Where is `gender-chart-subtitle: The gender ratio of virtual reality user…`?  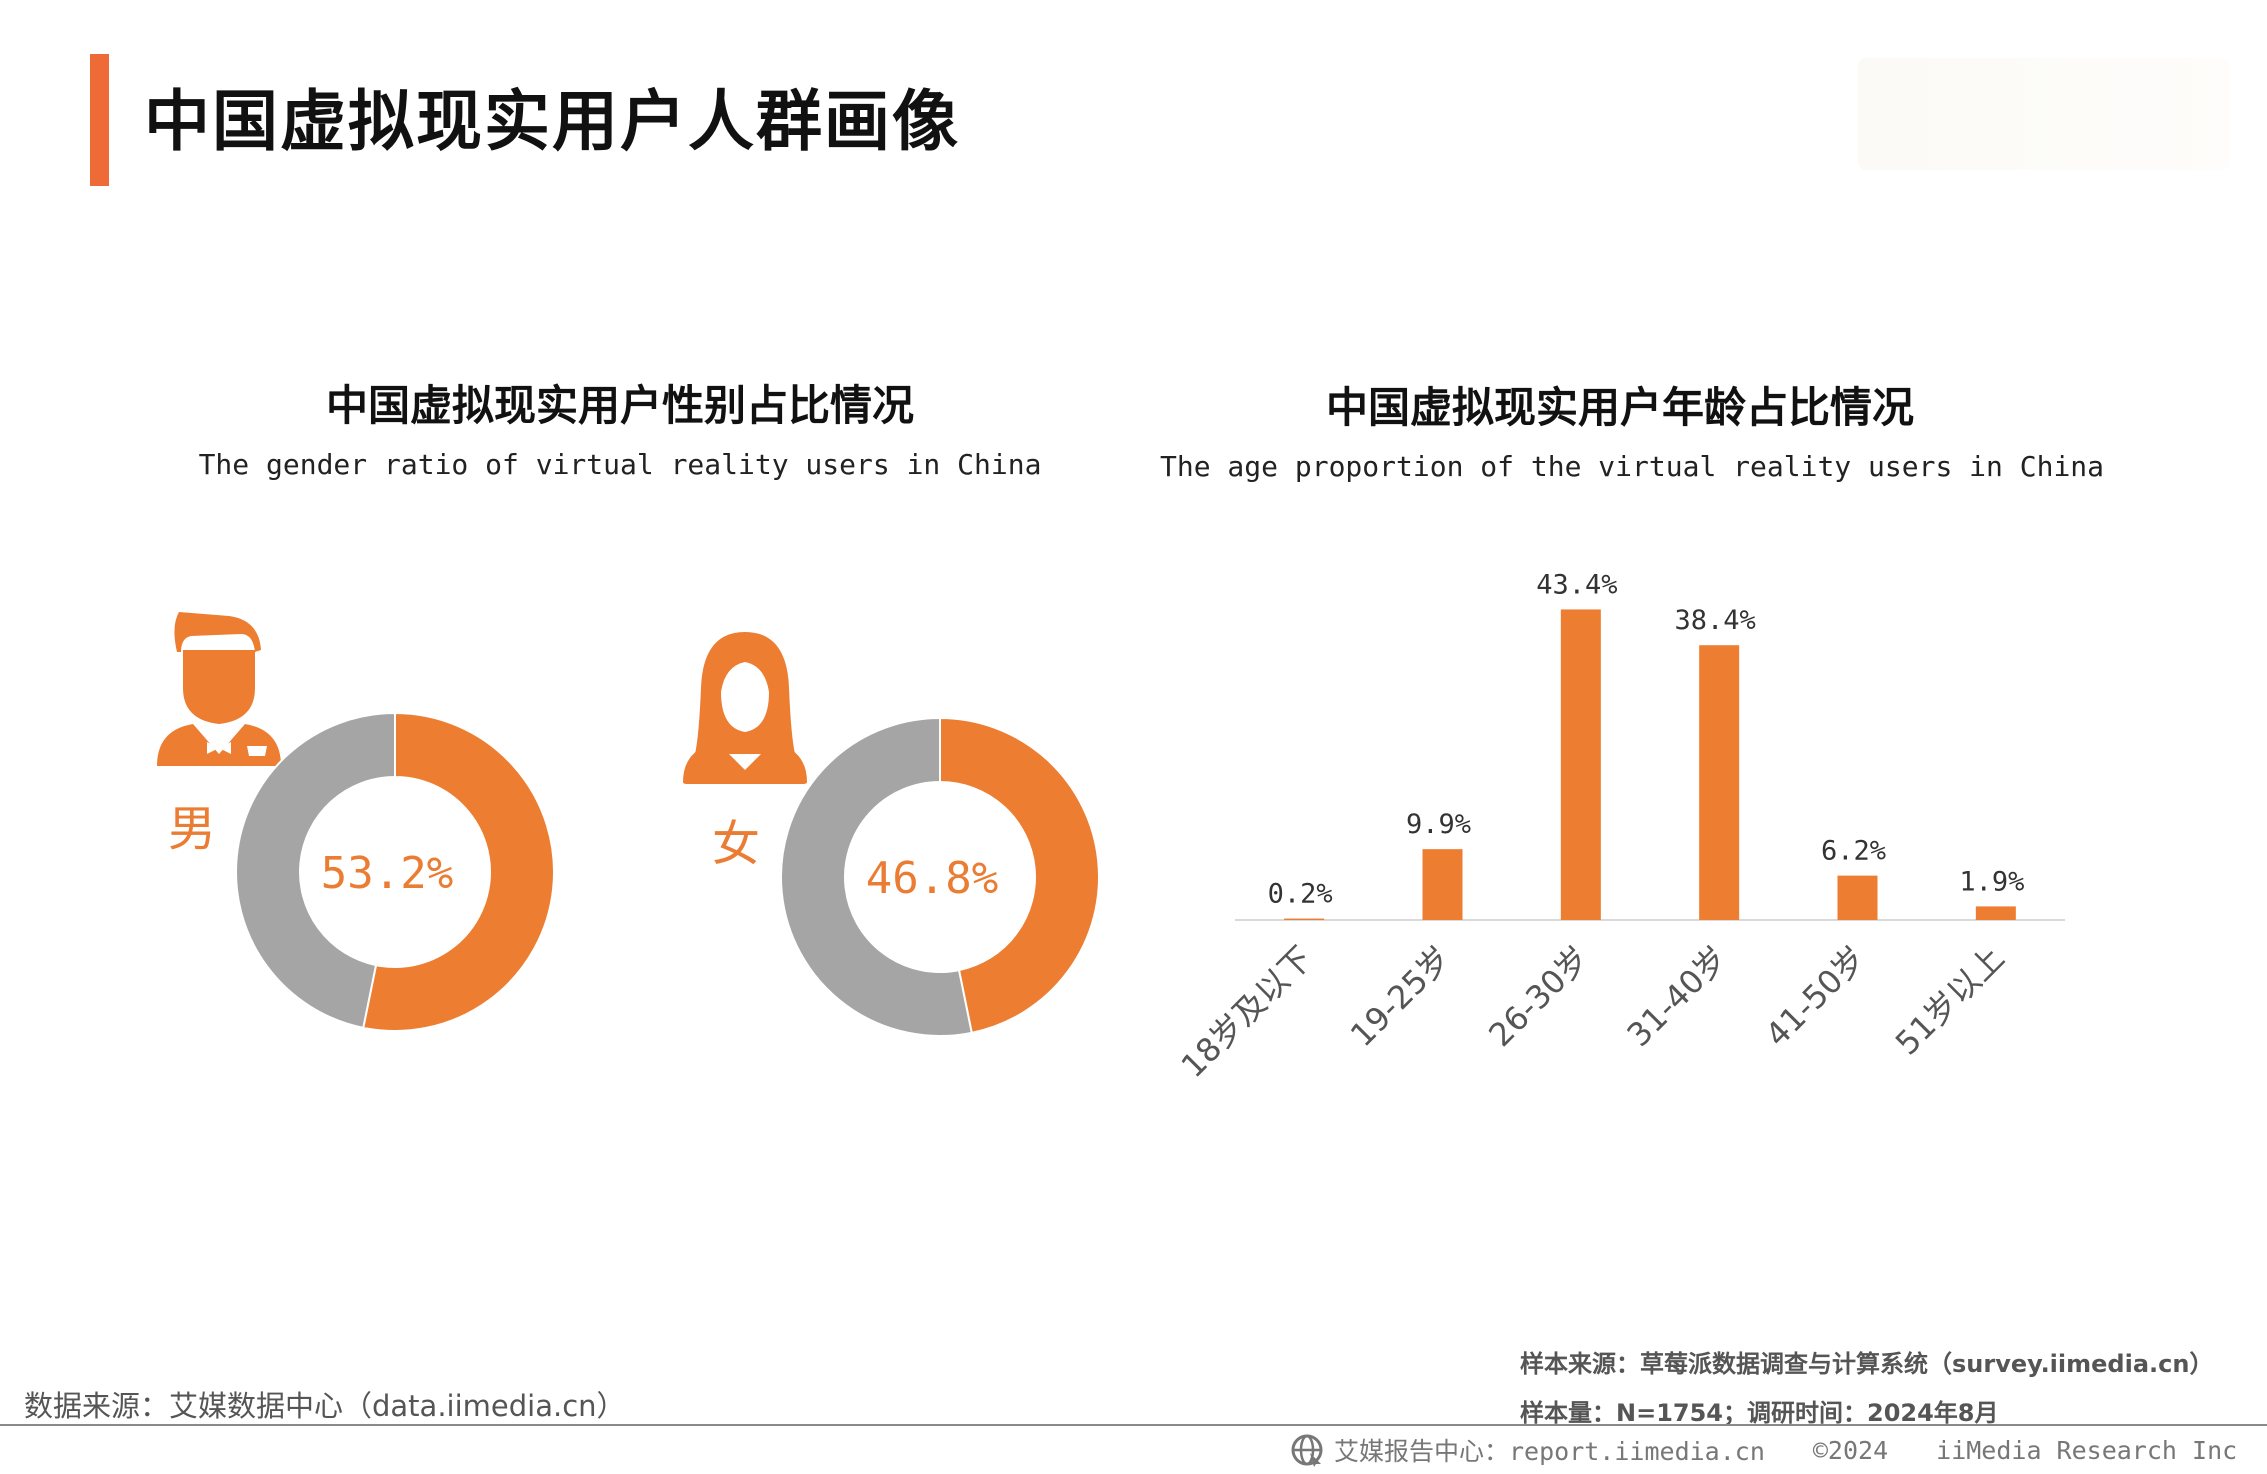 gender-chart-subtitle: The gender ratio of virtual reality user… is located at coordinates (620, 464).